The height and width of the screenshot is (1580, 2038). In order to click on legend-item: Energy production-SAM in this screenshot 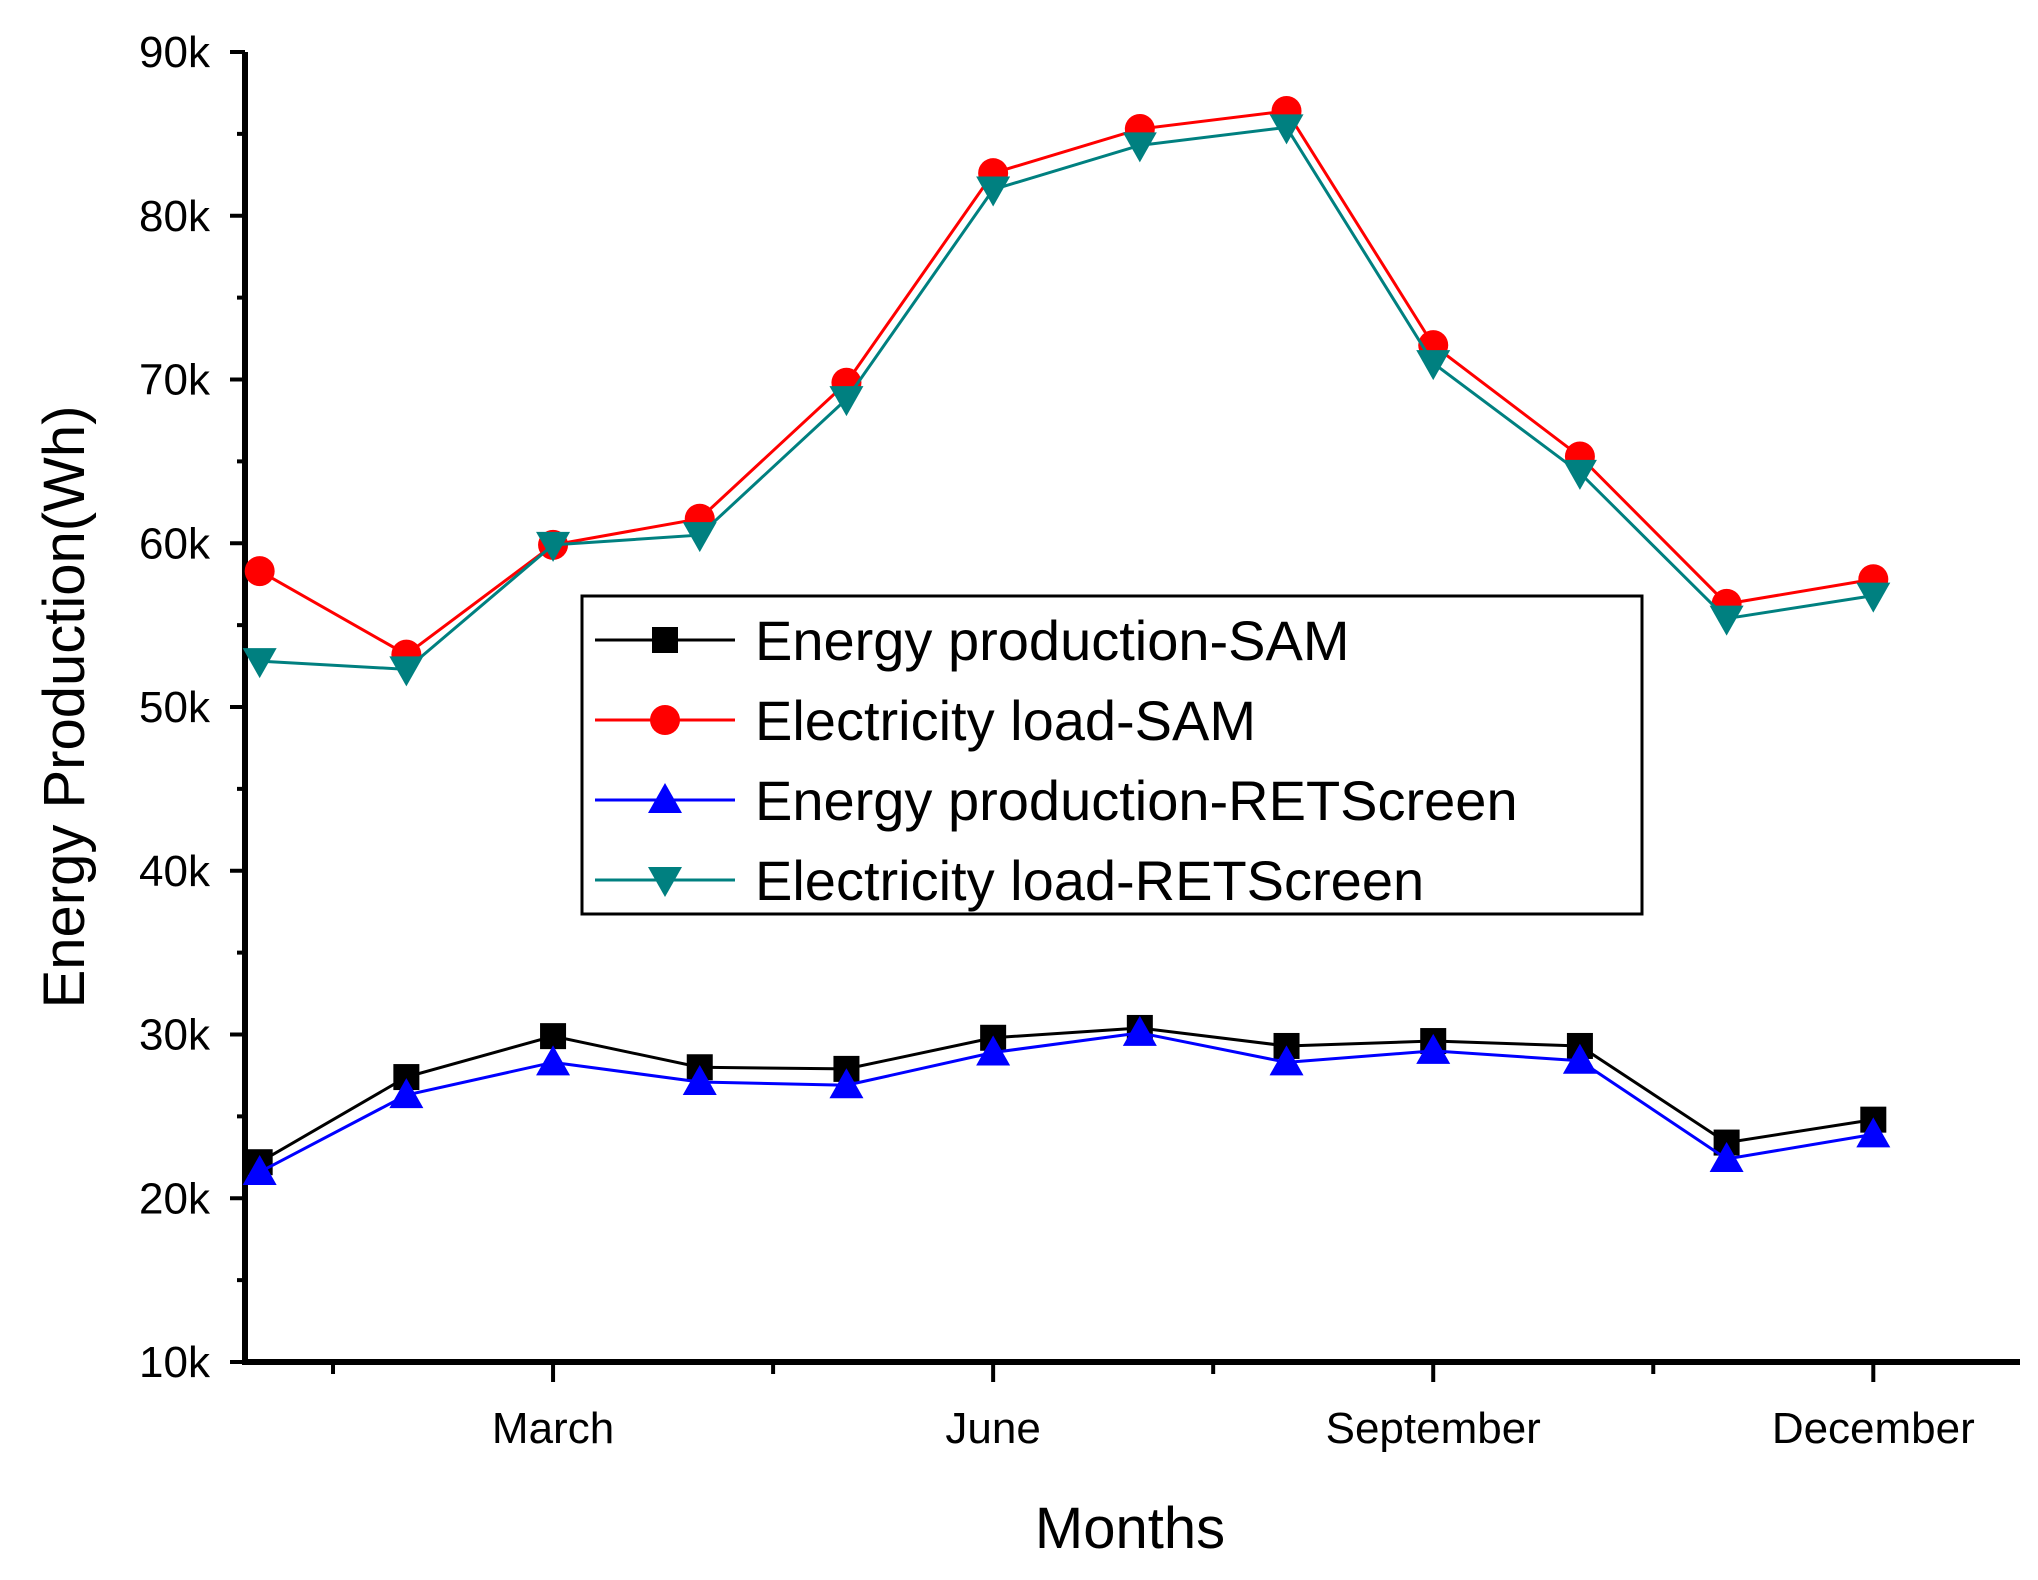, I will do `click(972, 640)`.